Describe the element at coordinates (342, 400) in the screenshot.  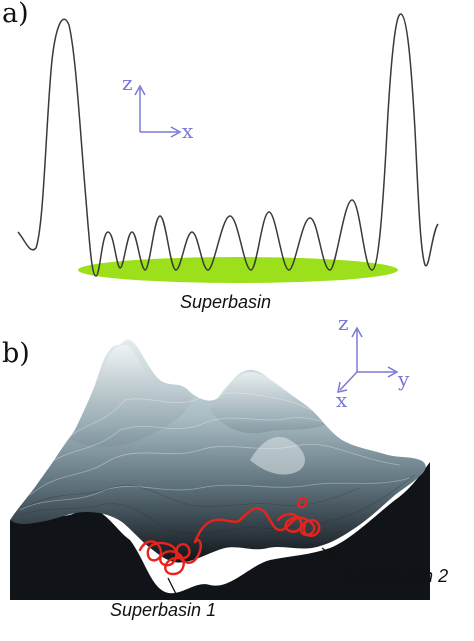
I see `axis-label-x-b: x` at that location.